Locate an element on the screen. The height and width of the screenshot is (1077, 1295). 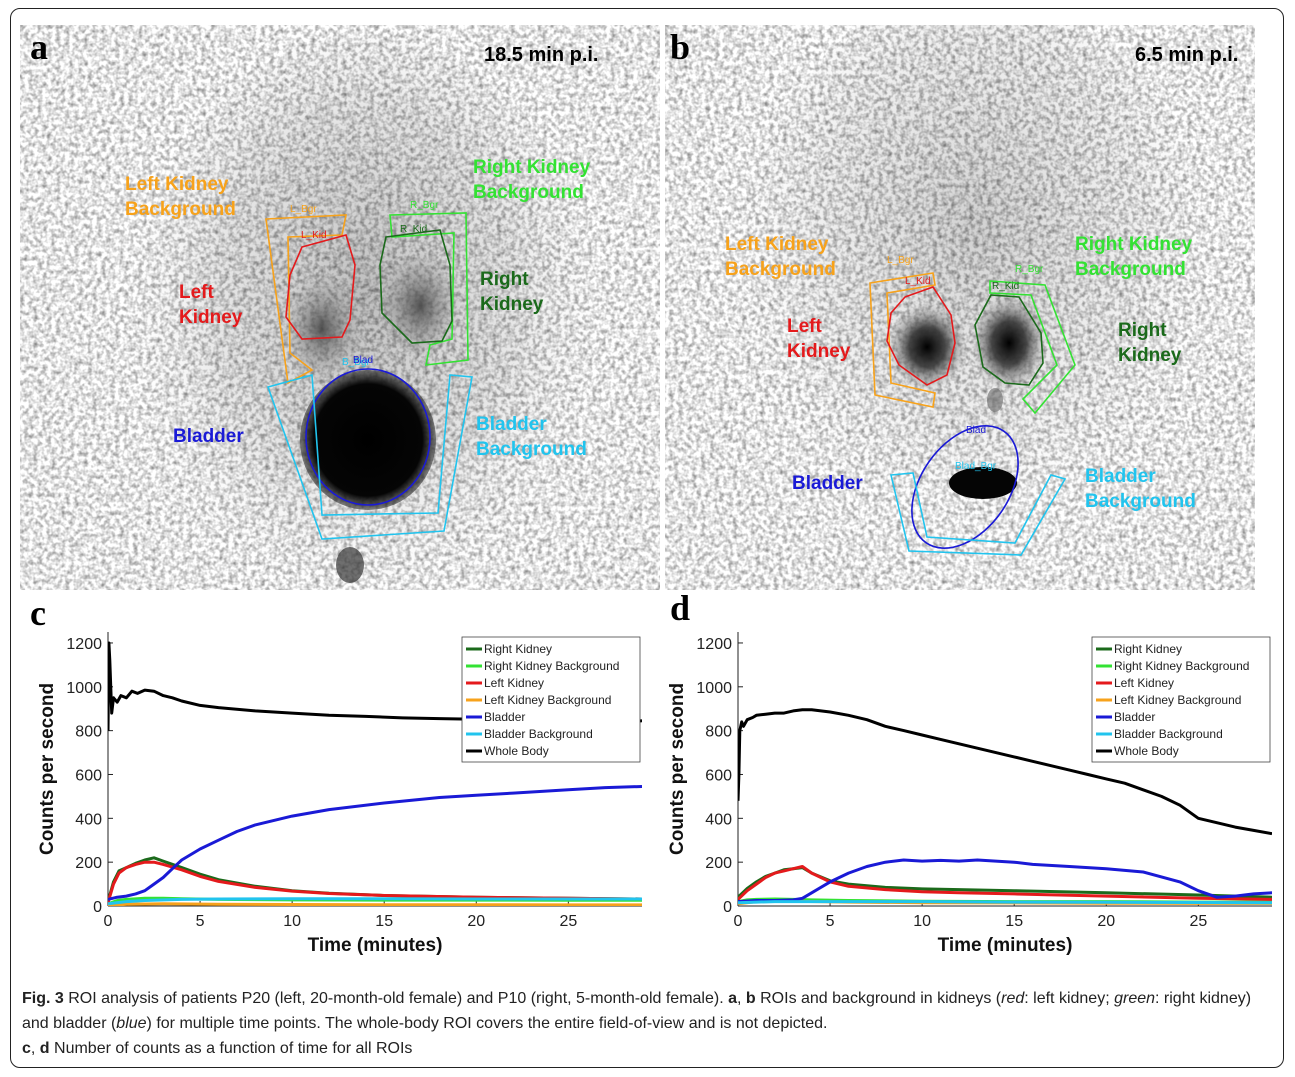
time-label-b: 6.5 min p.i. is located at coordinates (1187, 55).